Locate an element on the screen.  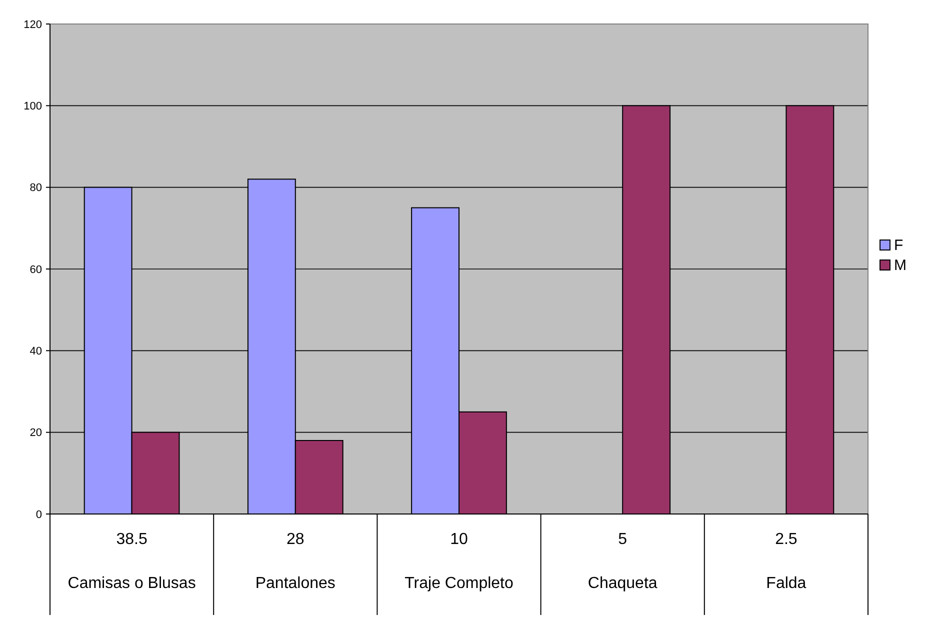
y-tick-label: 120 is located at coordinates (33, 24).